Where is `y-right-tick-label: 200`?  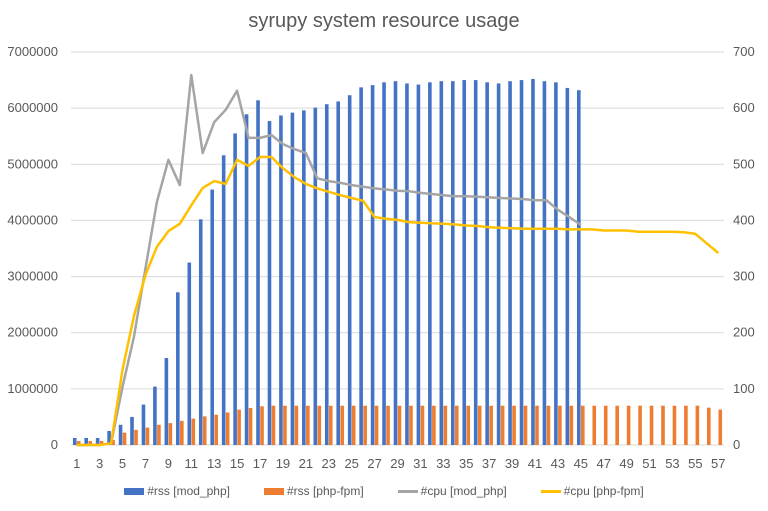 y-right-tick-label: 200 is located at coordinates (744, 332).